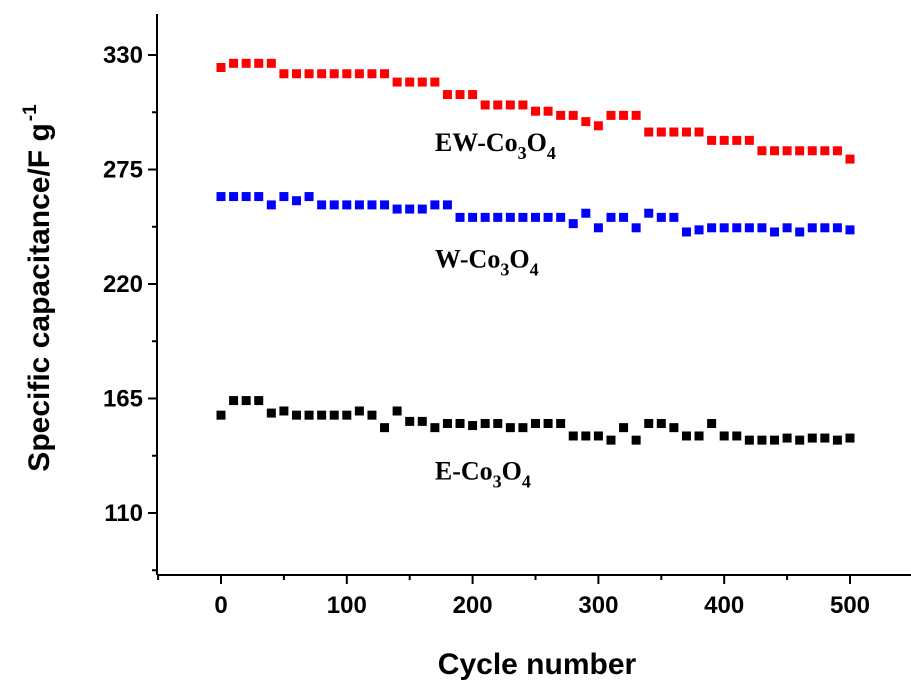 Image resolution: width=911 pixels, height=686 pixels. What do you see at coordinates (30, 112) in the screenshot?
I see `y-axis-title-superscript: -1` at bounding box center [30, 112].